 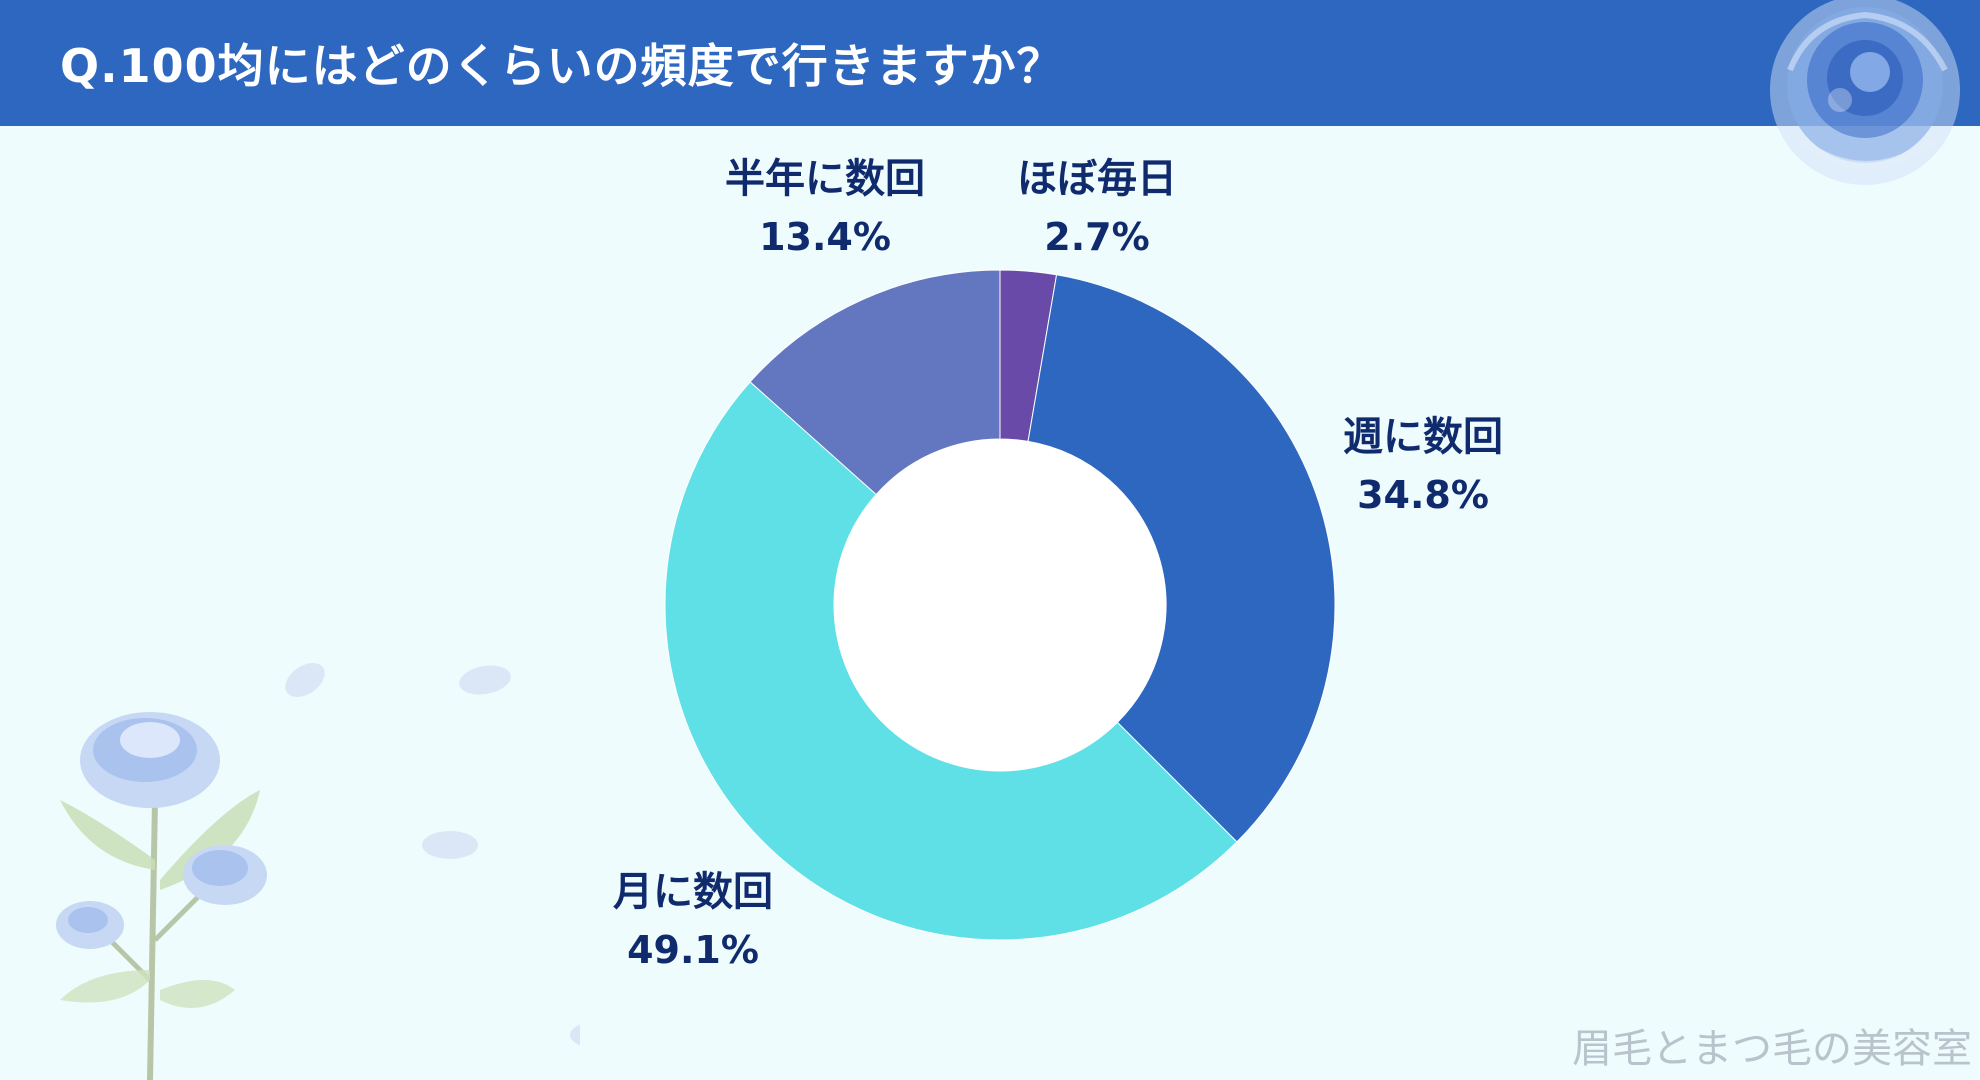 I want to click on label-text: ほぼ毎日, so click(x=1097, y=179).